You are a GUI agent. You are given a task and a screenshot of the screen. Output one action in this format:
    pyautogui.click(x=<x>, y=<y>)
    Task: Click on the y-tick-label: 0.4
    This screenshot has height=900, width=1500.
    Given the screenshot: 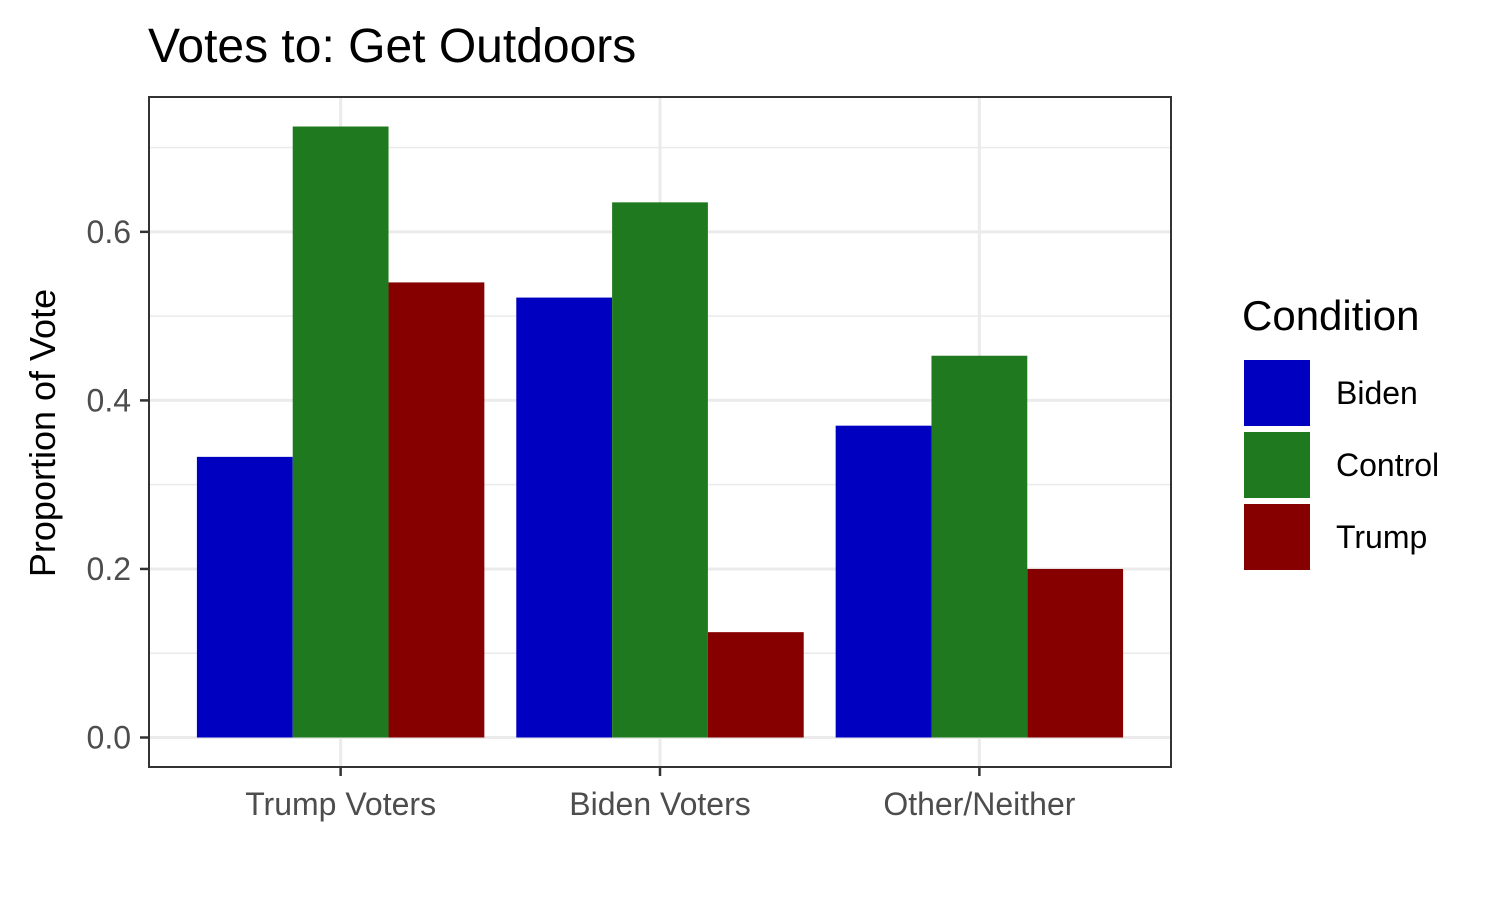 What is the action you would take?
    pyautogui.click(x=109, y=400)
    